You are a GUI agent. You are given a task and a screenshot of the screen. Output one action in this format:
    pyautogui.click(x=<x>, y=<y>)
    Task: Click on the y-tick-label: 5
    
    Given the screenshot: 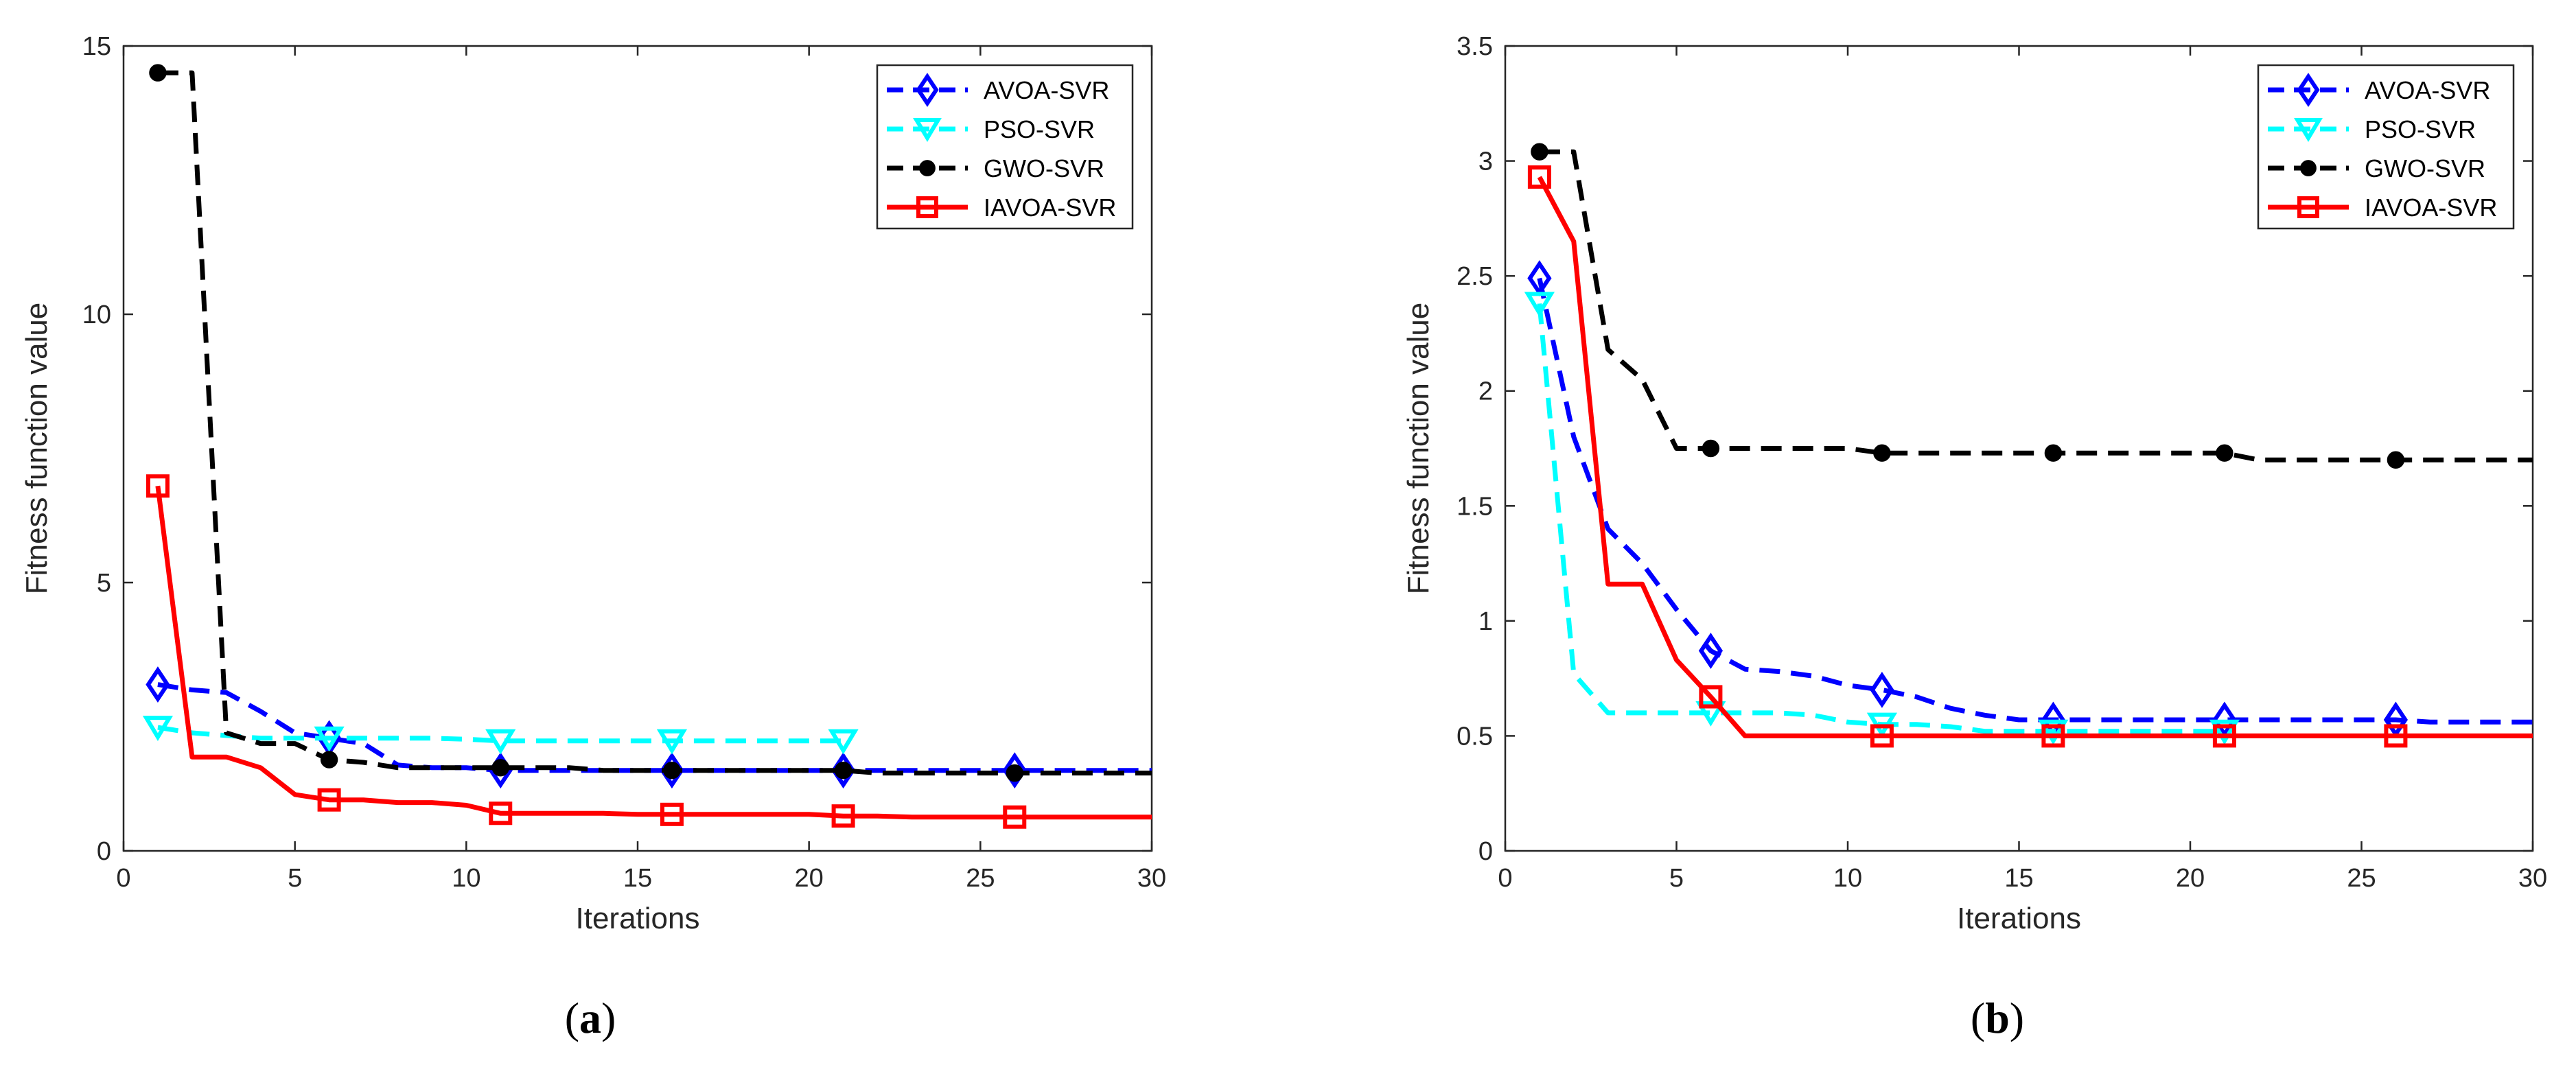 What is the action you would take?
    pyautogui.click(x=104, y=583)
    